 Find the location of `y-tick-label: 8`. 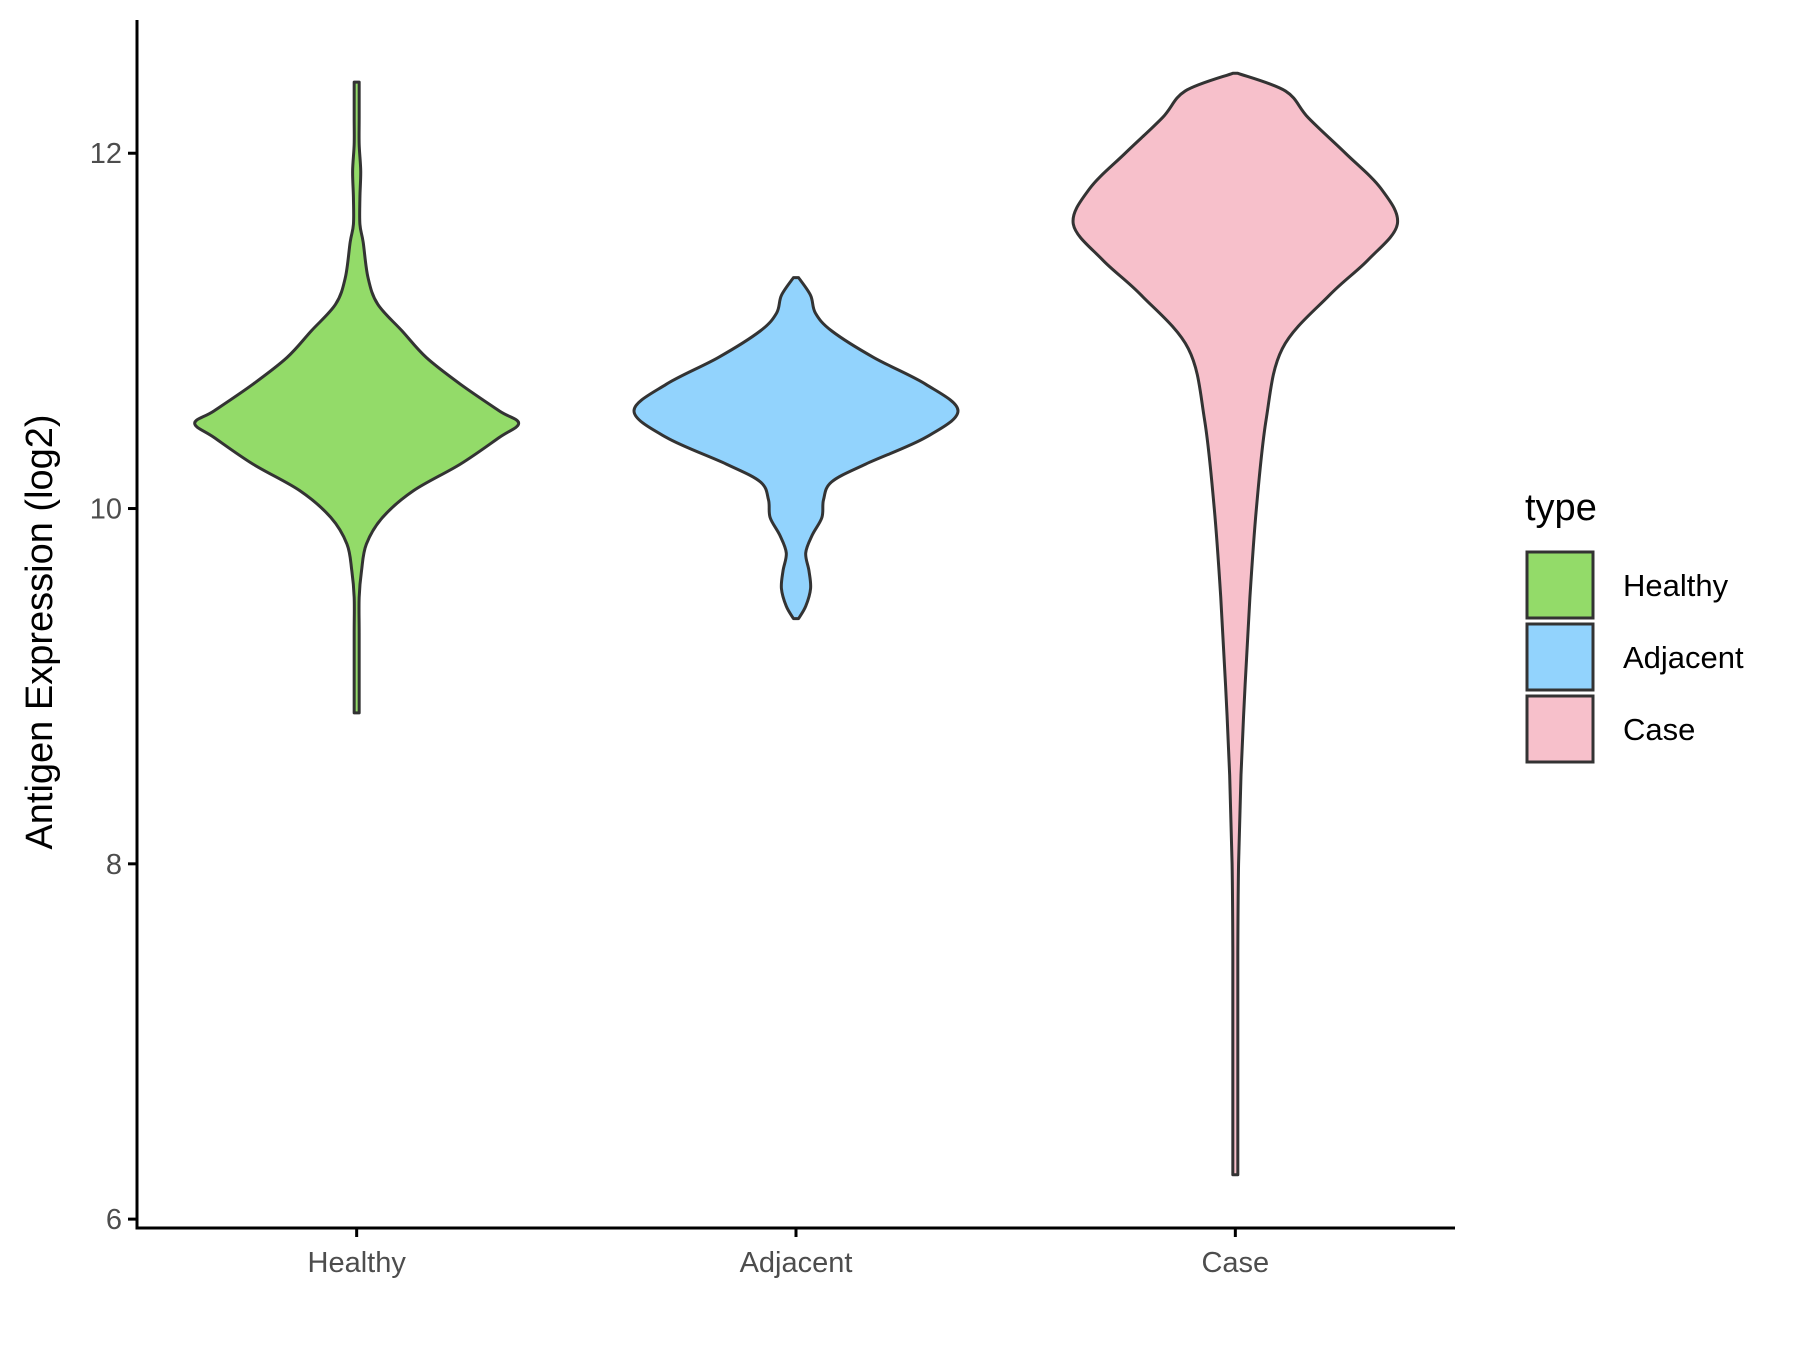

y-tick-label: 8 is located at coordinates (114, 865).